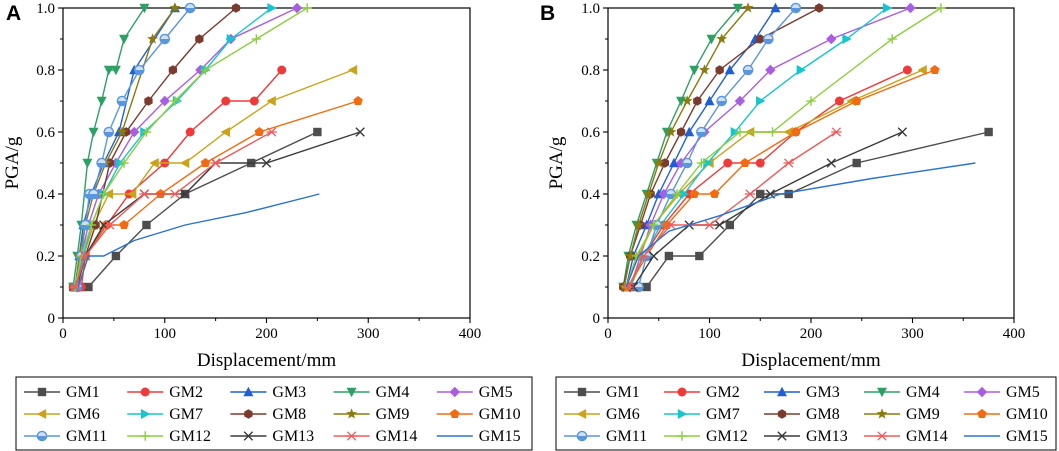 This screenshot has height=451, width=1059. What do you see at coordinates (186, 392) in the screenshot?
I see `legend-label: GM2` at bounding box center [186, 392].